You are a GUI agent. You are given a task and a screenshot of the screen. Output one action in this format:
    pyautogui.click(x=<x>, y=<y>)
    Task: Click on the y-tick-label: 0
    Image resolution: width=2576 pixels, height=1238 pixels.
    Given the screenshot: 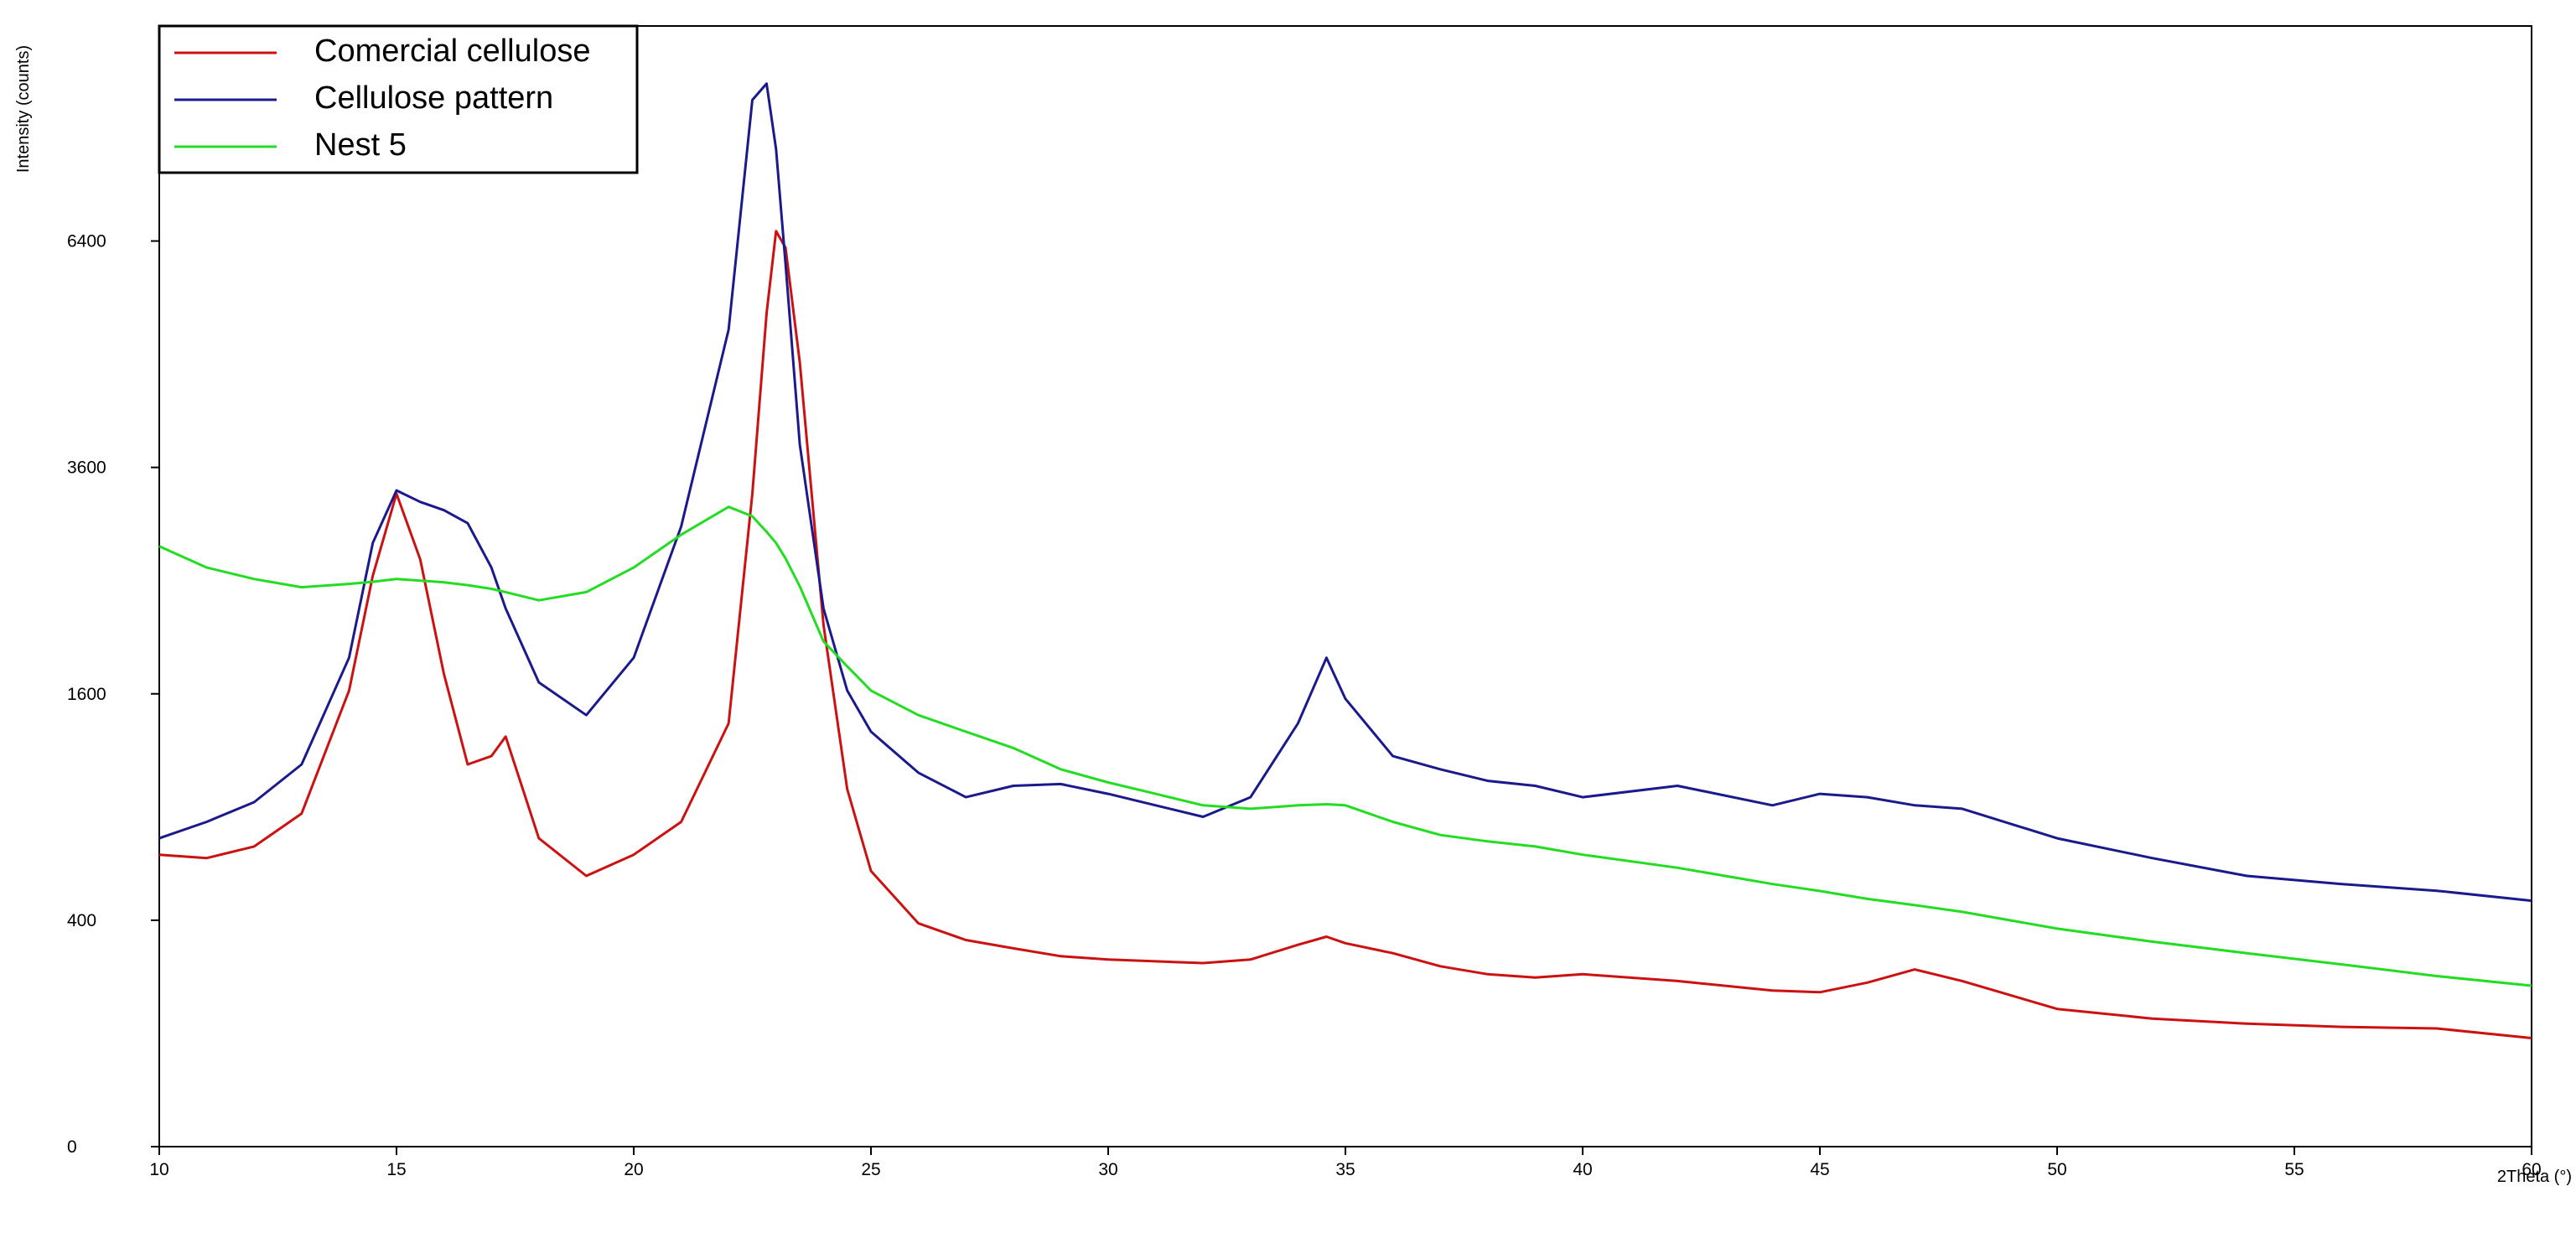 What is the action you would take?
    pyautogui.click(x=72, y=1147)
    